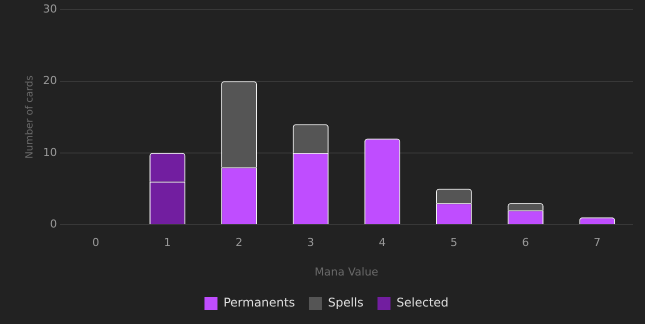 The height and width of the screenshot is (324, 645). Describe the element at coordinates (96, 243) in the screenshot. I see `x-tick-label: 0` at that location.